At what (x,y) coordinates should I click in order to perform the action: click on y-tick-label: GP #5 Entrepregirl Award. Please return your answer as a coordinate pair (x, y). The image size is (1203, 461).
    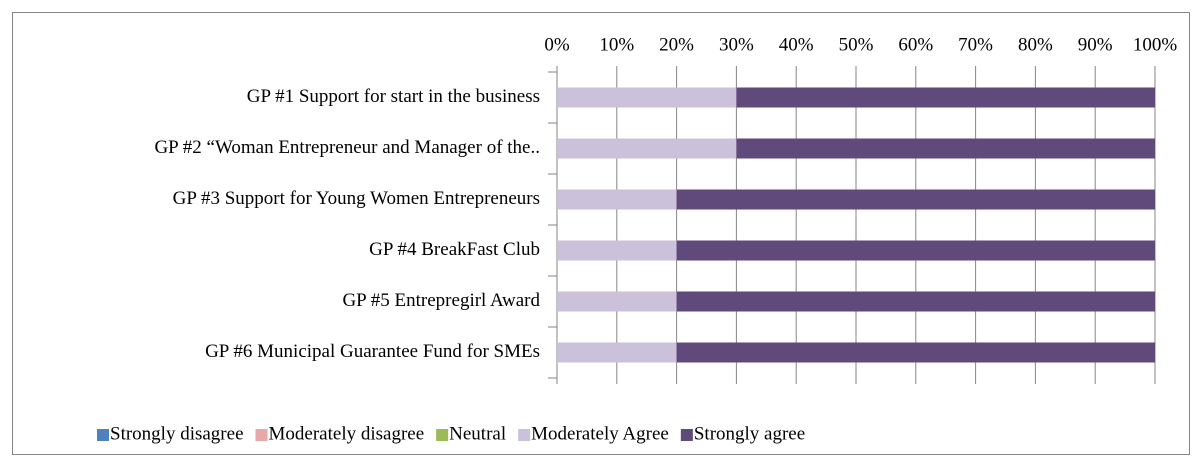
    Looking at the image, I should click on (441, 300).